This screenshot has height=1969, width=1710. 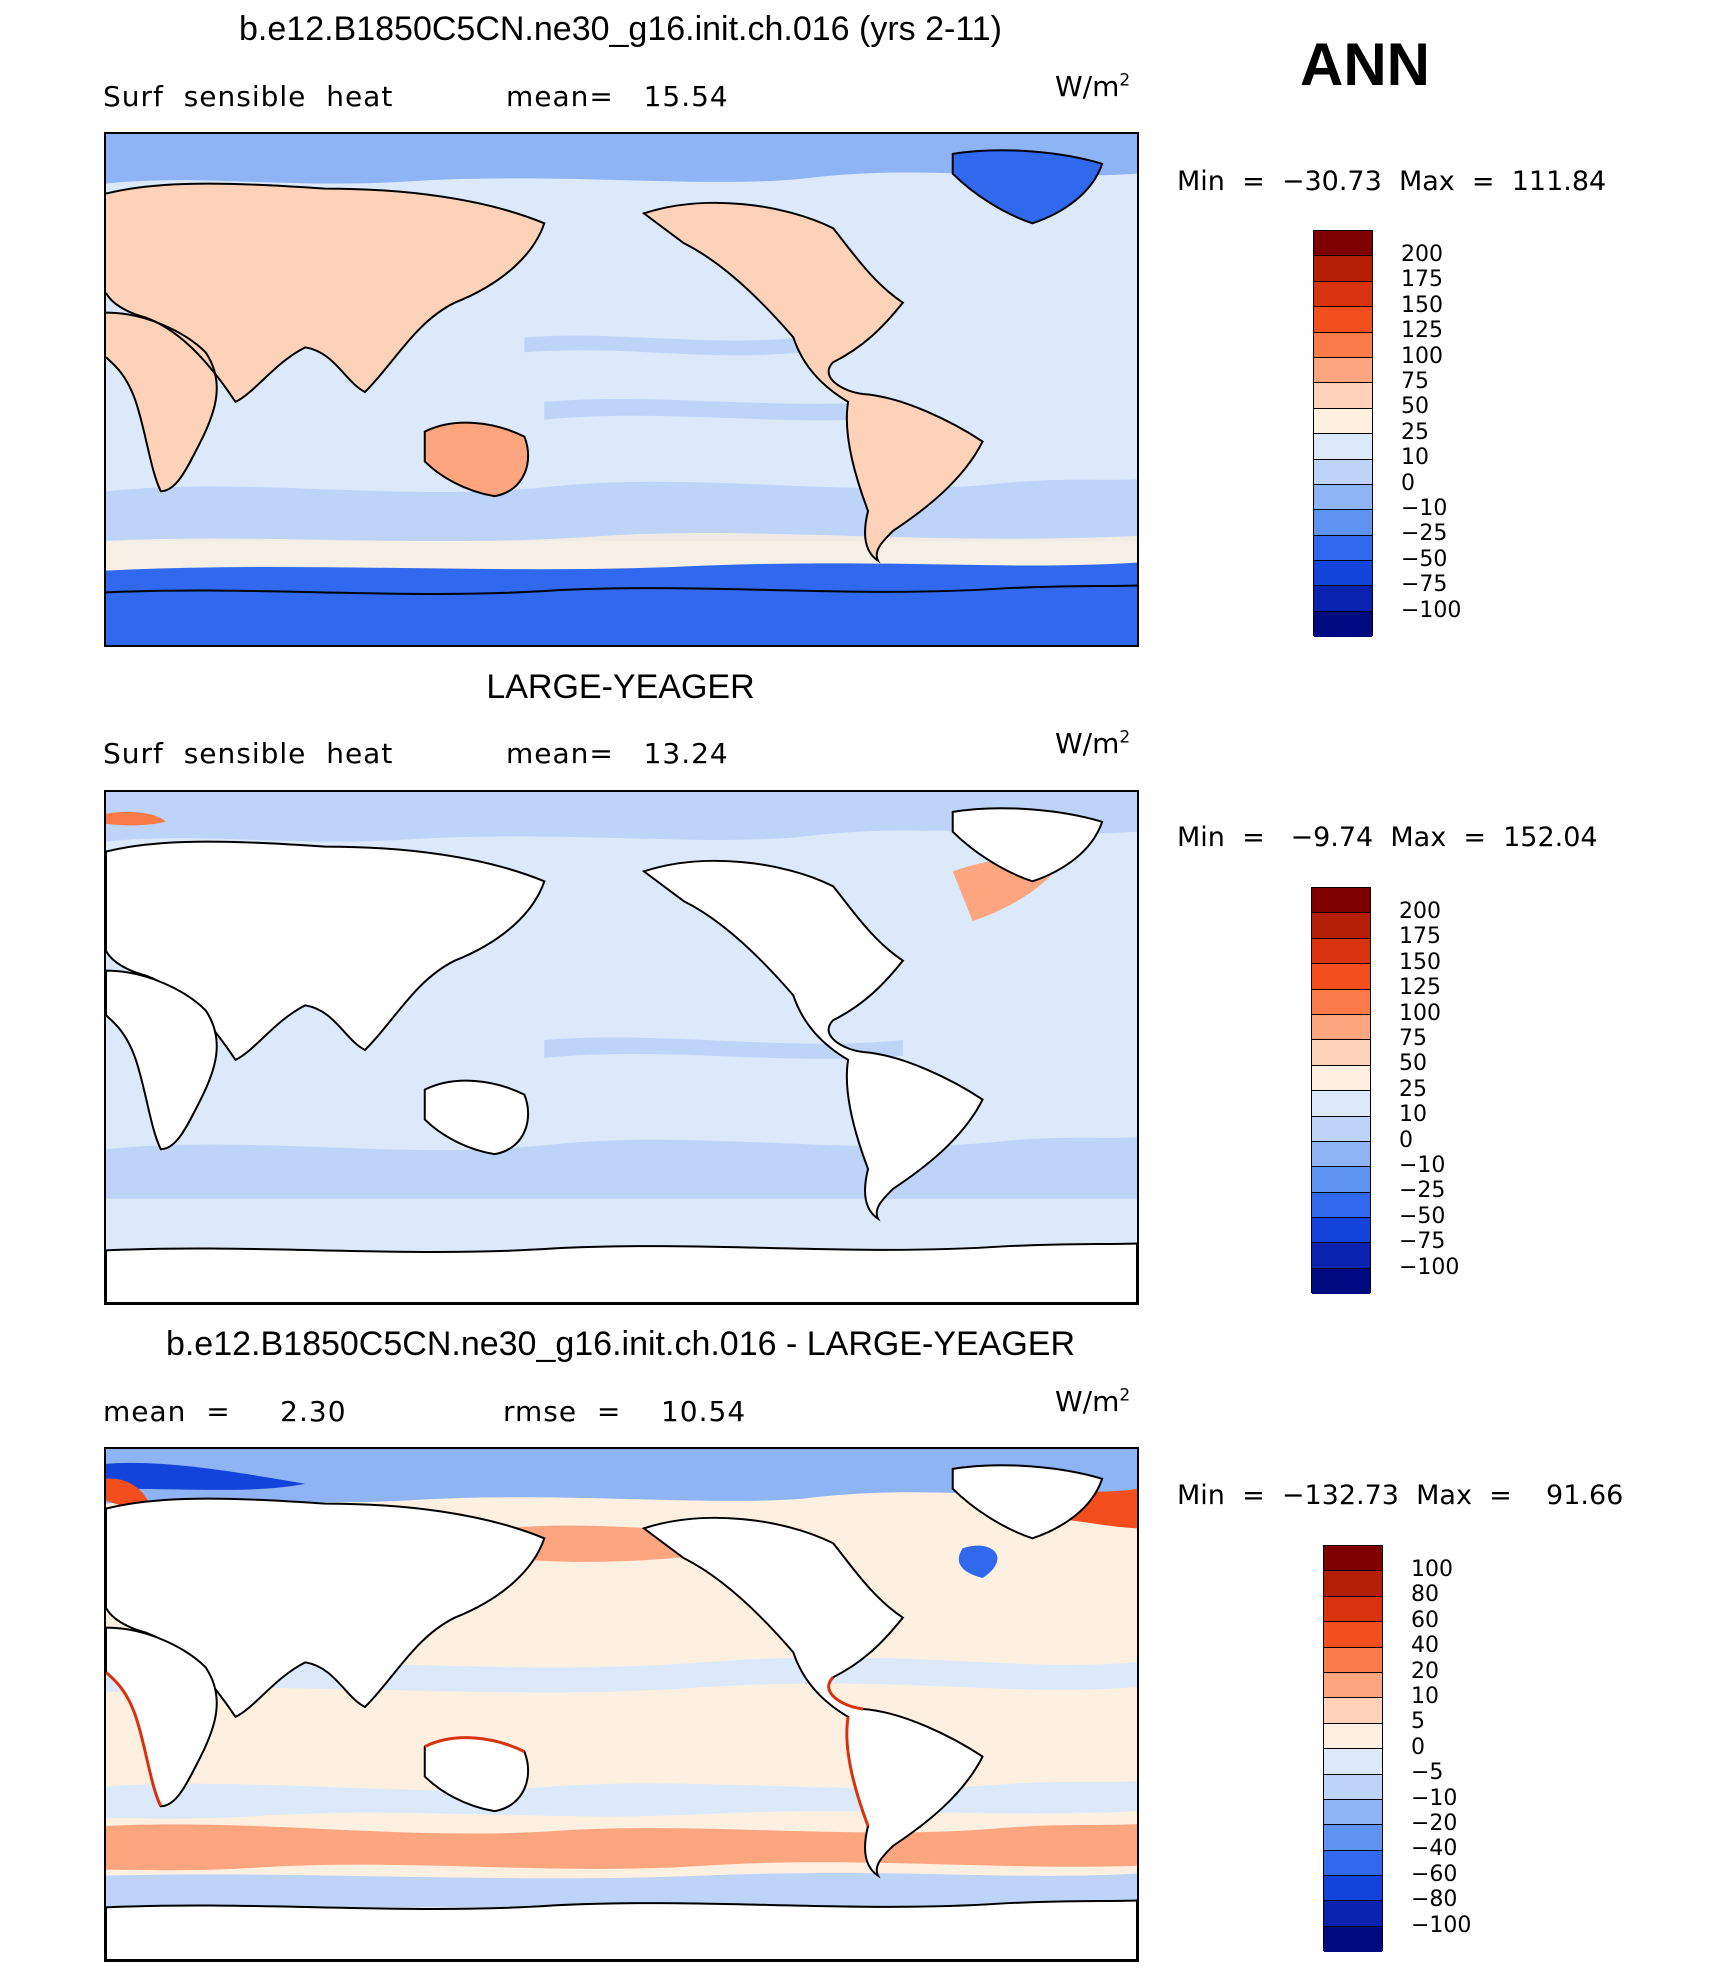 I want to click on panel-1-colorbar-labels: 200 175 150 125 100 75 50 25 10 0 −10 −25 −50 −75 −100, so click(x=1431, y=432).